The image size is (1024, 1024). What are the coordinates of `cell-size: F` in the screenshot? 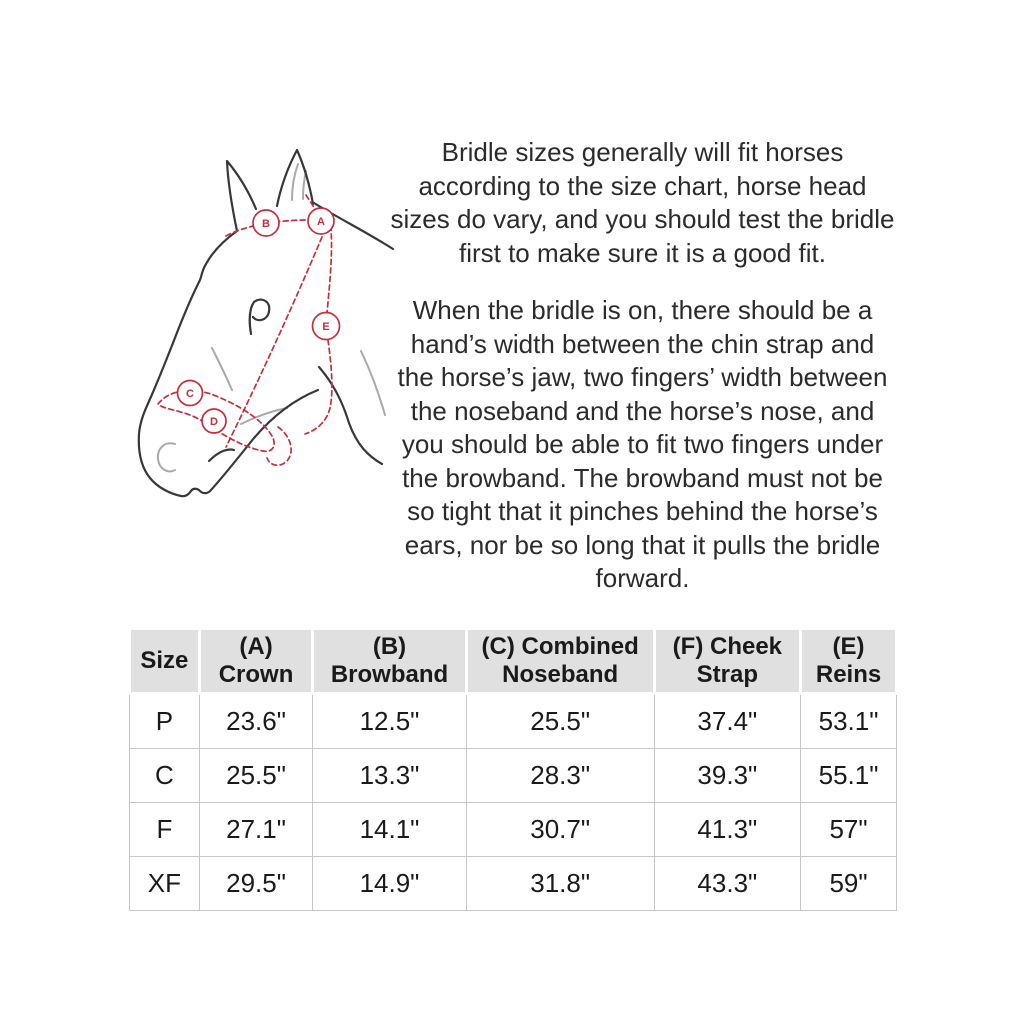 It's located at (164, 829).